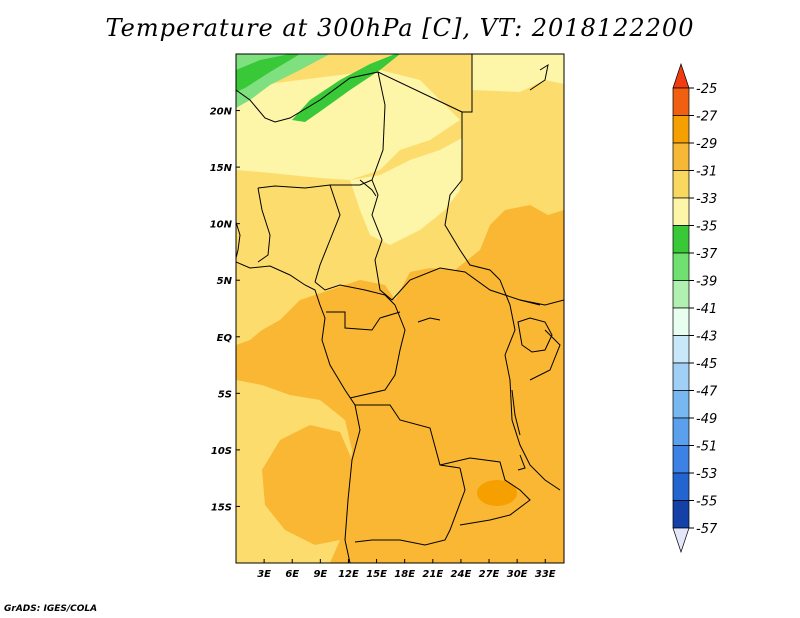 The height and width of the screenshot is (618, 800). Describe the element at coordinates (707, 254) in the screenshot. I see `colorbar-level-label: -37` at that location.